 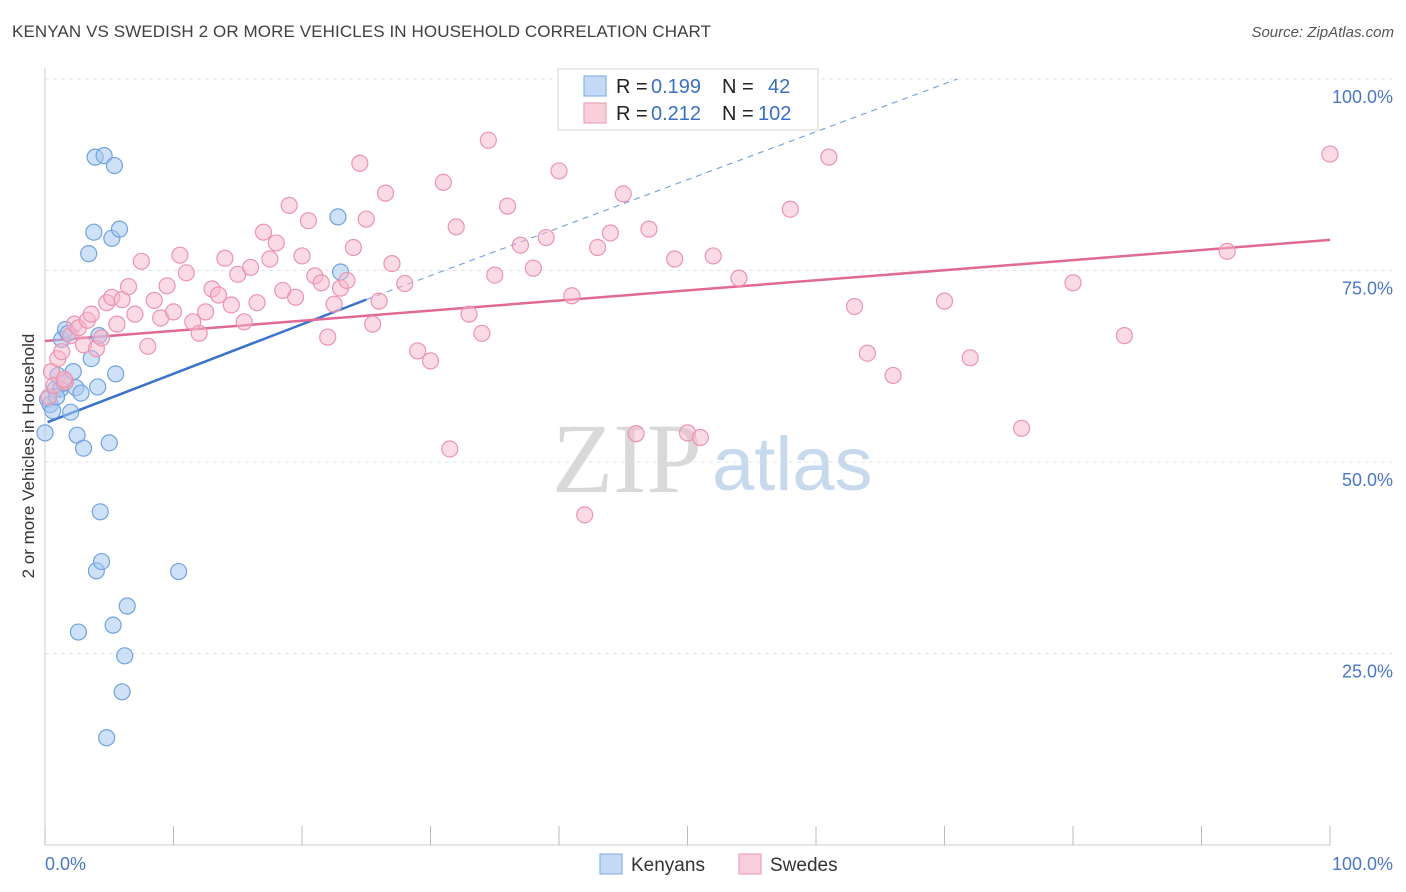 What do you see at coordinates (65, 864) in the screenshot?
I see `x-tick-label: 0.0%` at bounding box center [65, 864].